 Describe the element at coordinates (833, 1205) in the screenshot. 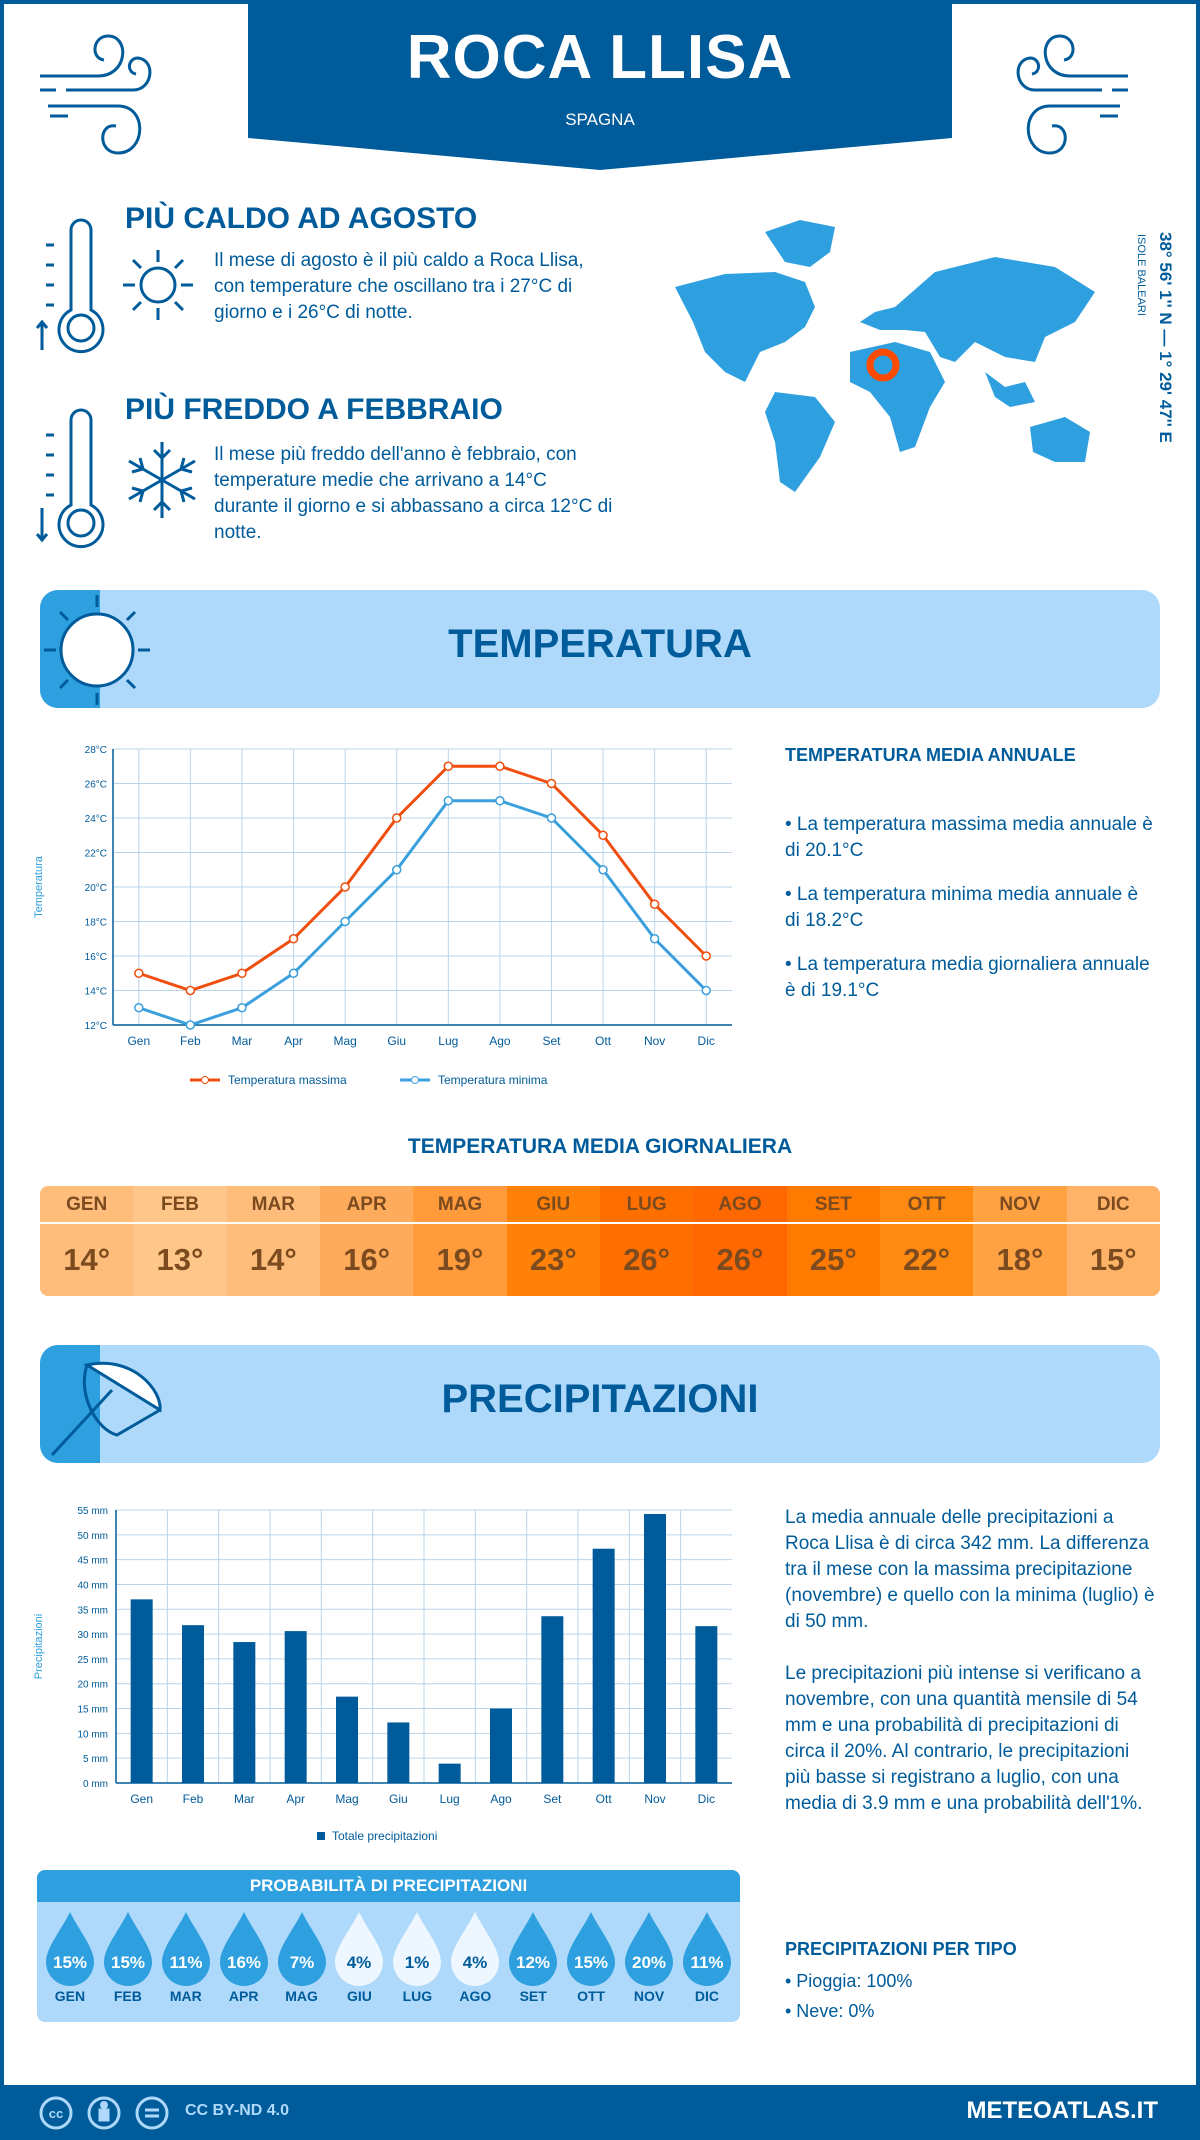

I see `daily-temp-month: SET` at that location.